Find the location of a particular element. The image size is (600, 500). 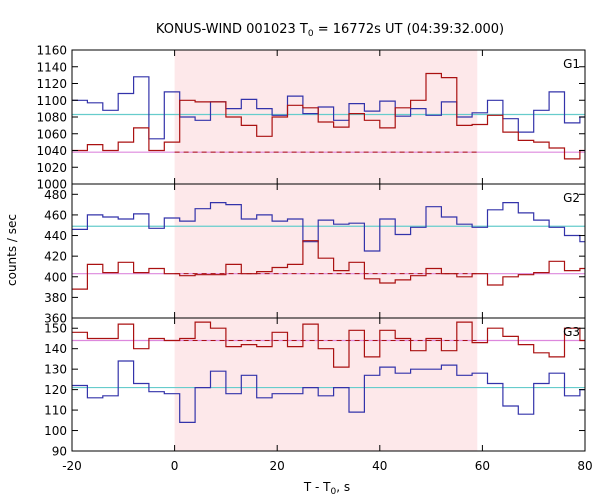

panel-label: G2 is located at coordinates (571, 198).